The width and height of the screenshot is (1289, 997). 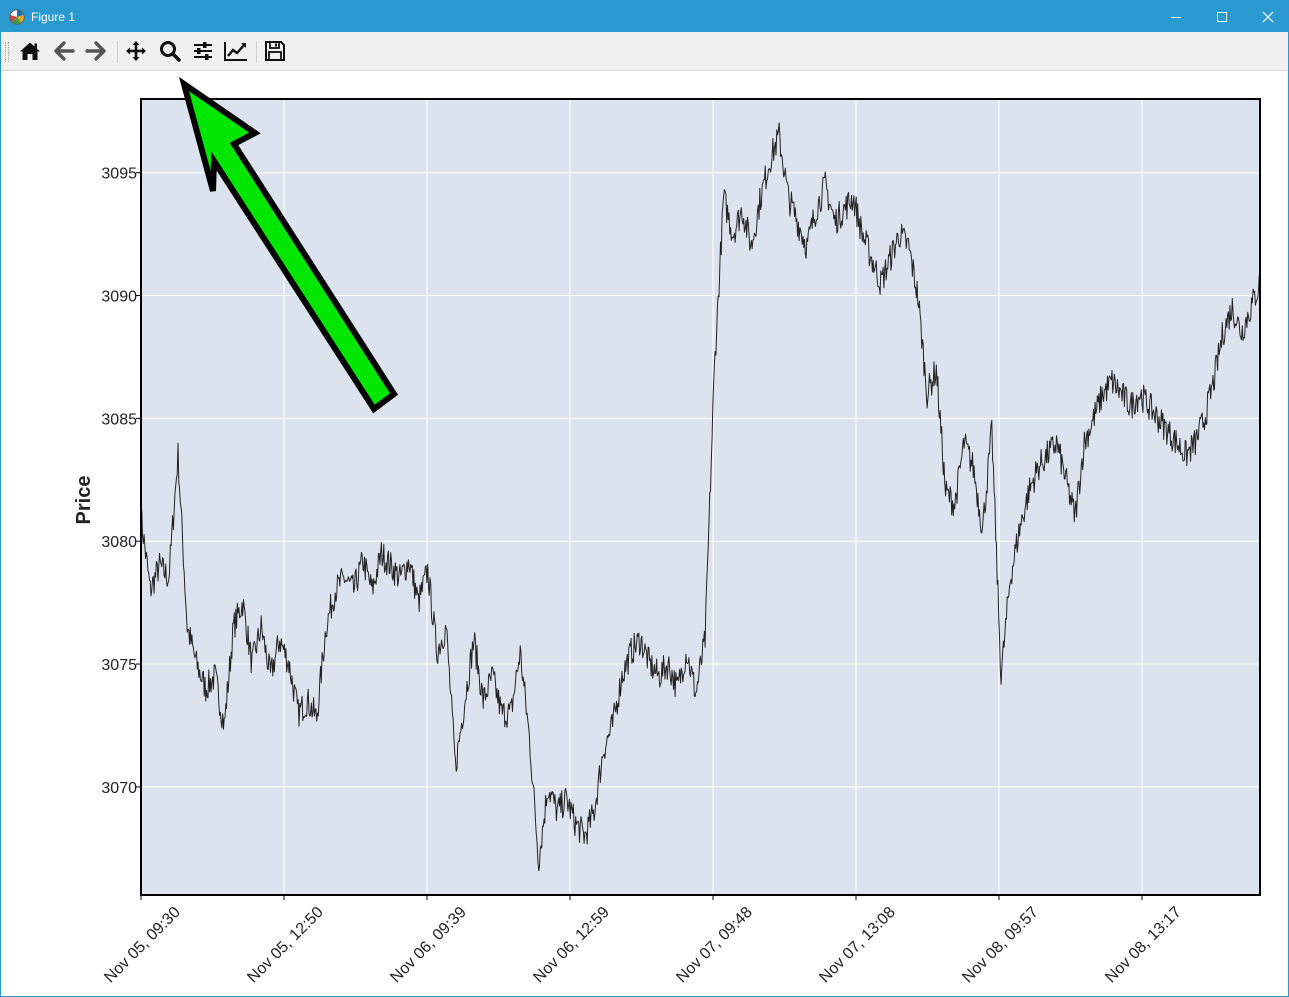 I want to click on y-axis-label: Price, so click(x=84, y=500).